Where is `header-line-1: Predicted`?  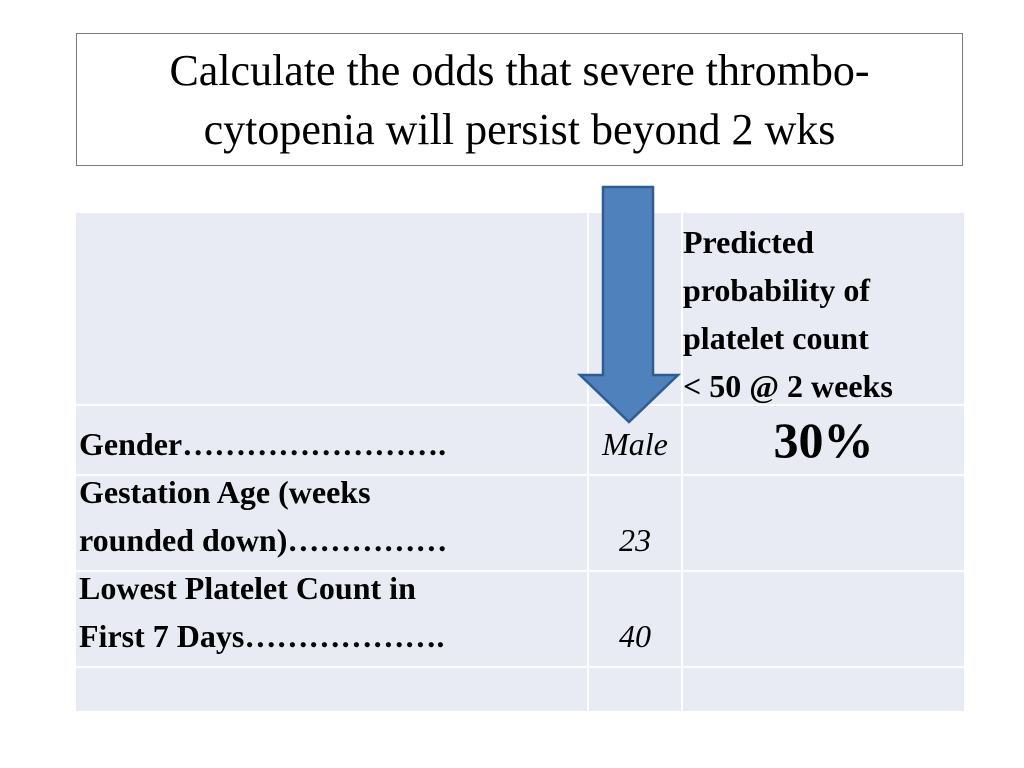 header-line-1: Predicted is located at coordinates (748, 242).